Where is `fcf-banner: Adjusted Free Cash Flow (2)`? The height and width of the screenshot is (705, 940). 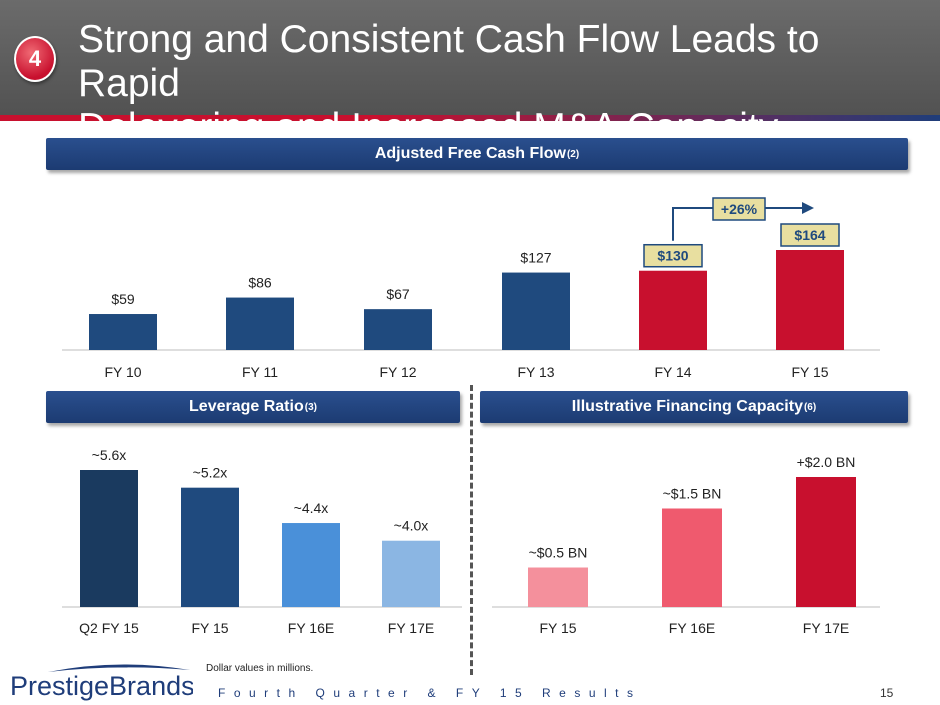
fcf-banner: Adjusted Free Cash Flow (2) is located at coordinates (477, 154).